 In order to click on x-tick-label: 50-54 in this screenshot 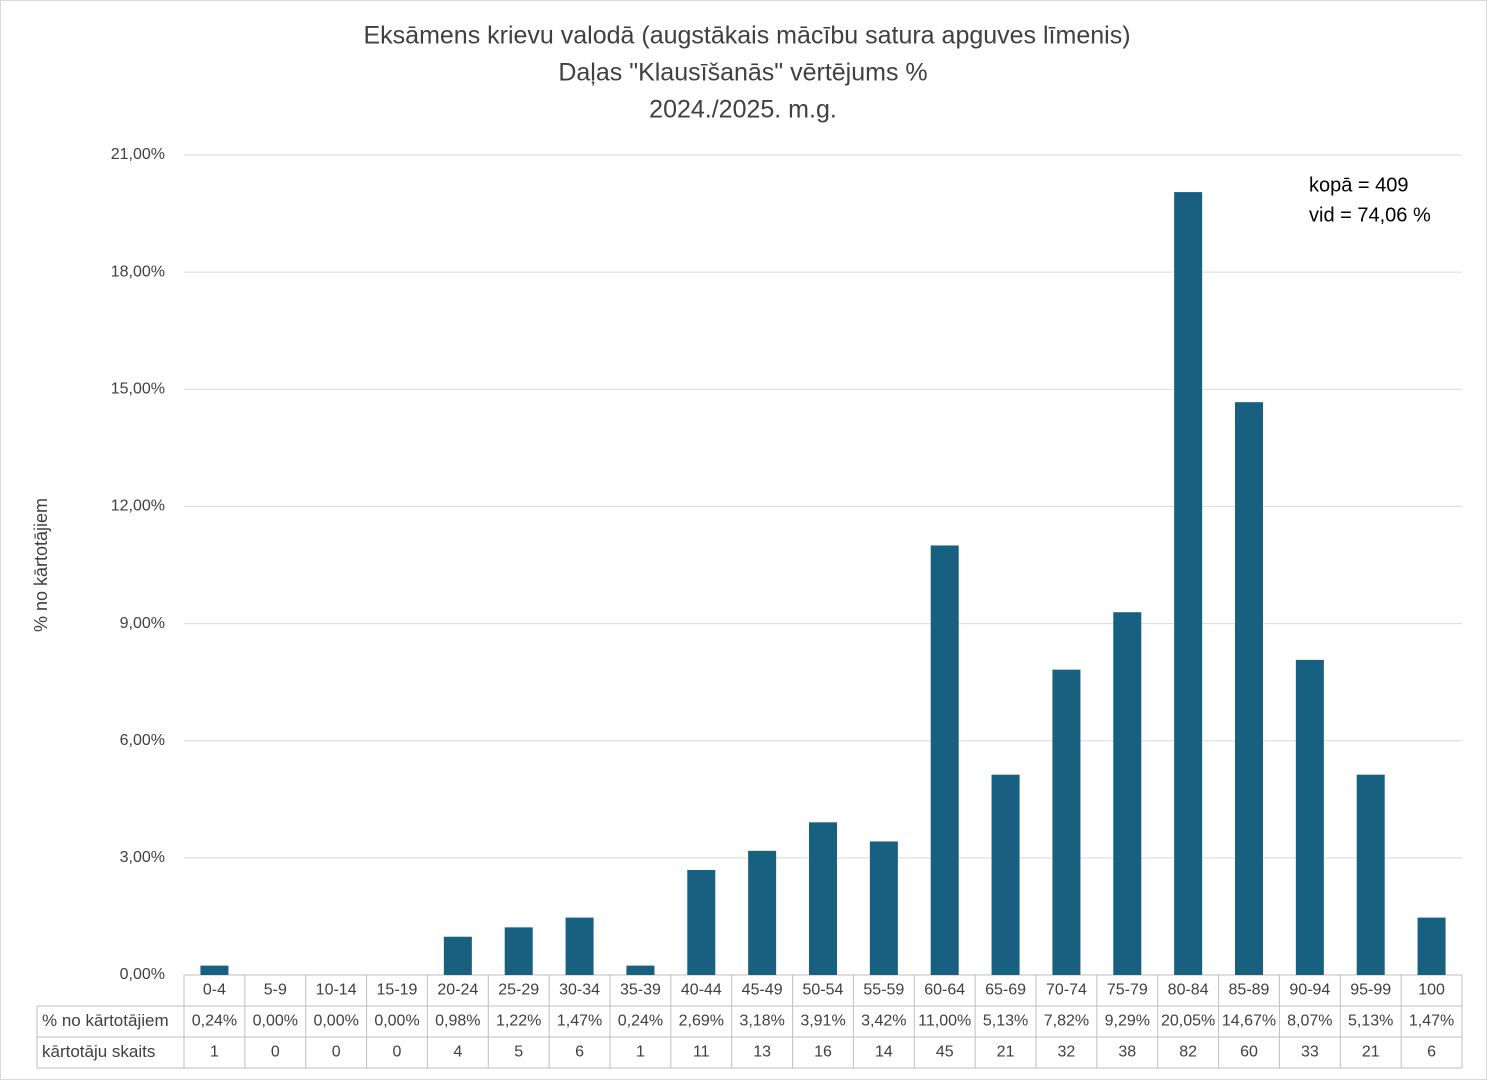, I will do `click(823, 990)`.